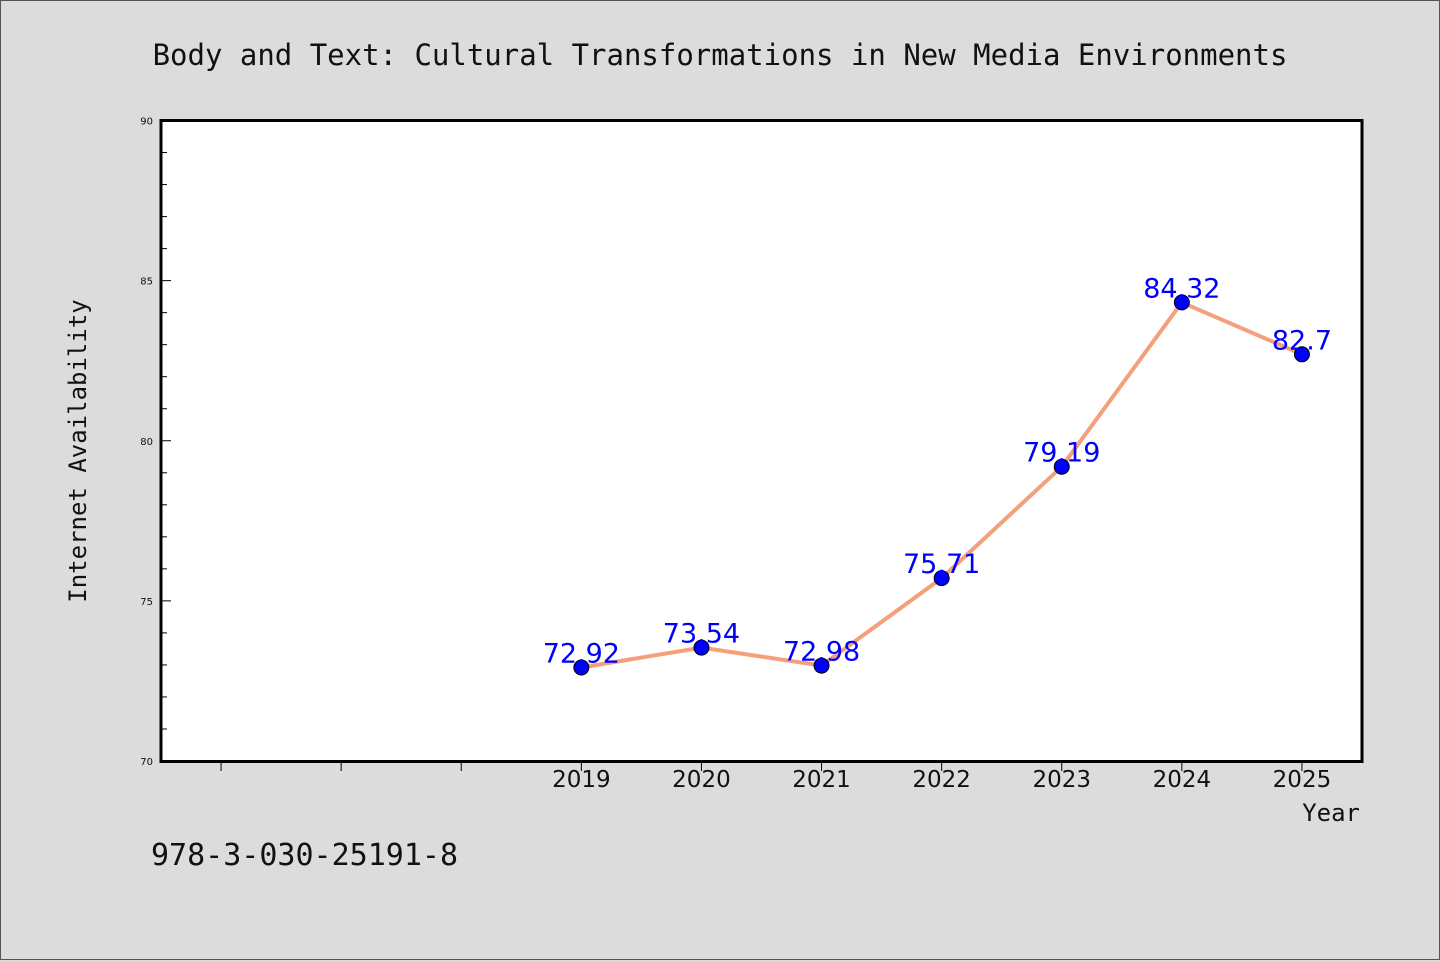 Image resolution: width=1440 pixels, height=961 pixels. What do you see at coordinates (821, 652) in the screenshot?
I see `data-label: 72.98` at bounding box center [821, 652].